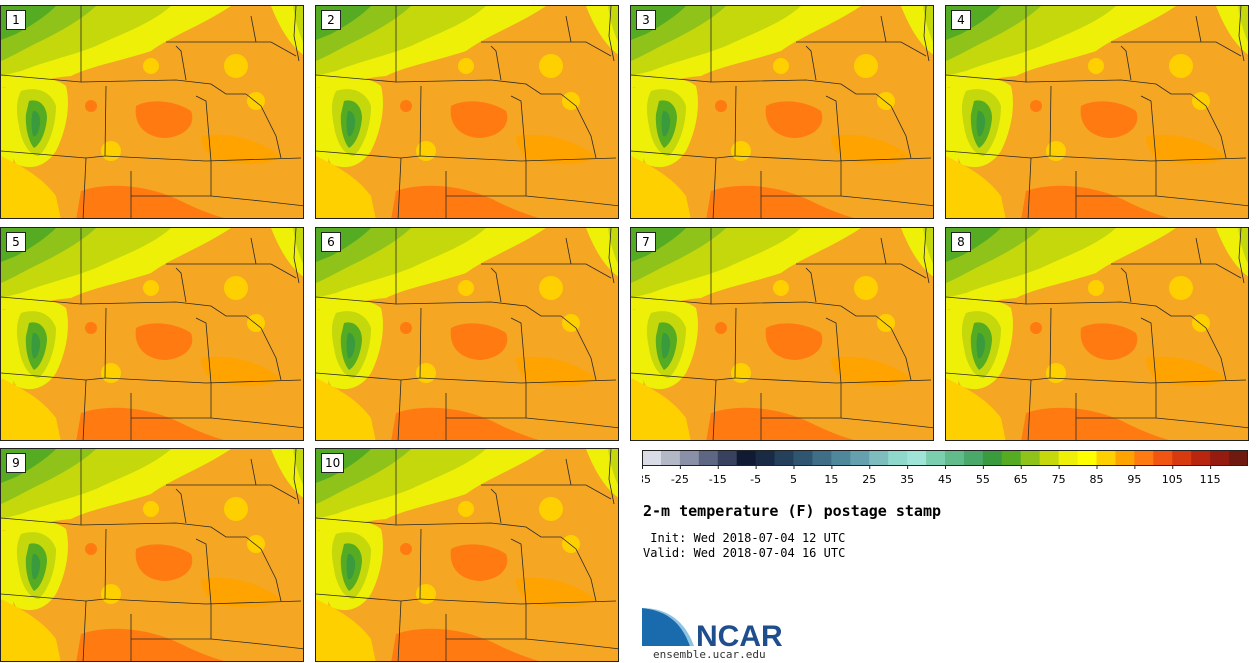 The image size is (1260, 663). I want to click on member-panel: 1, so click(152, 112).